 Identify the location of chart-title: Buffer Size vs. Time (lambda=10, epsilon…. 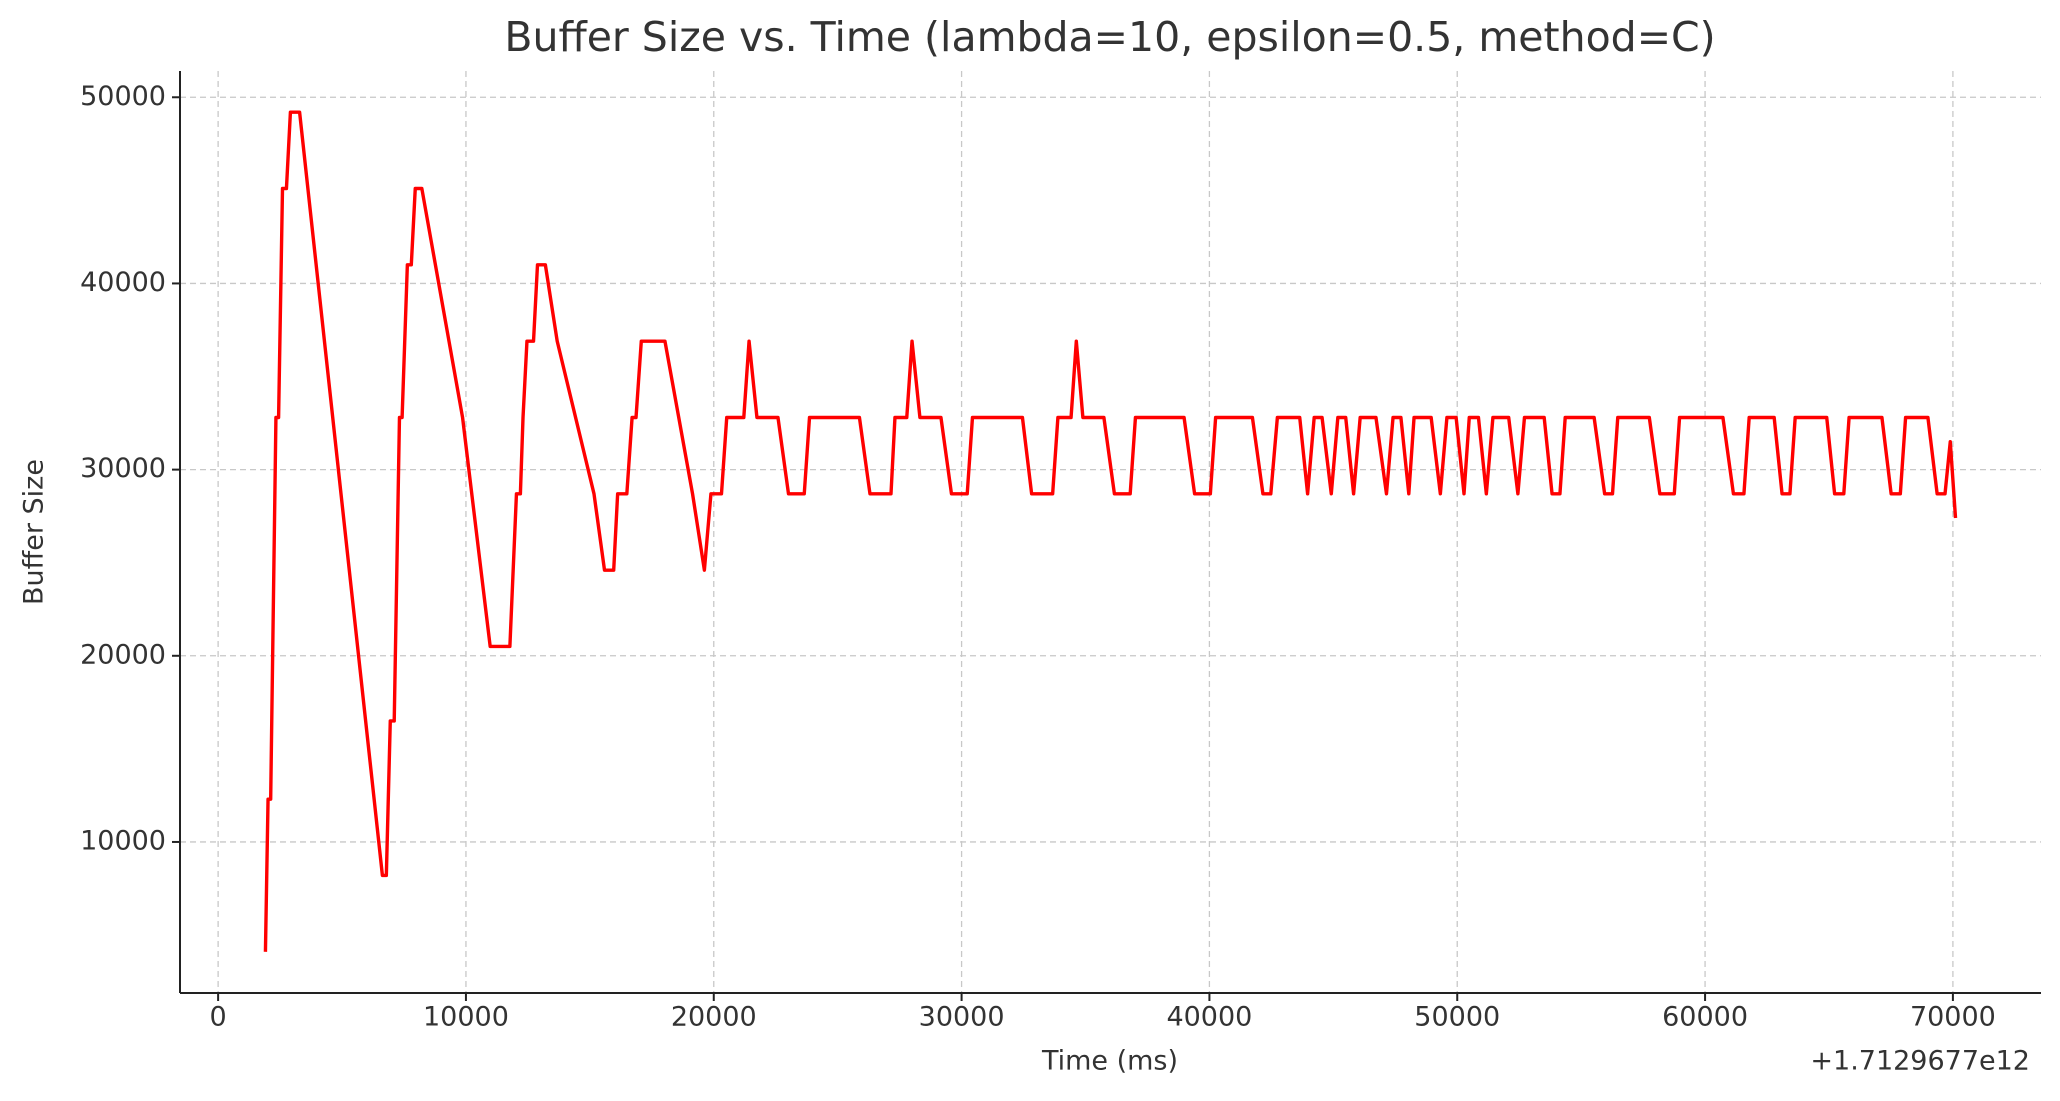
(1109, 37).